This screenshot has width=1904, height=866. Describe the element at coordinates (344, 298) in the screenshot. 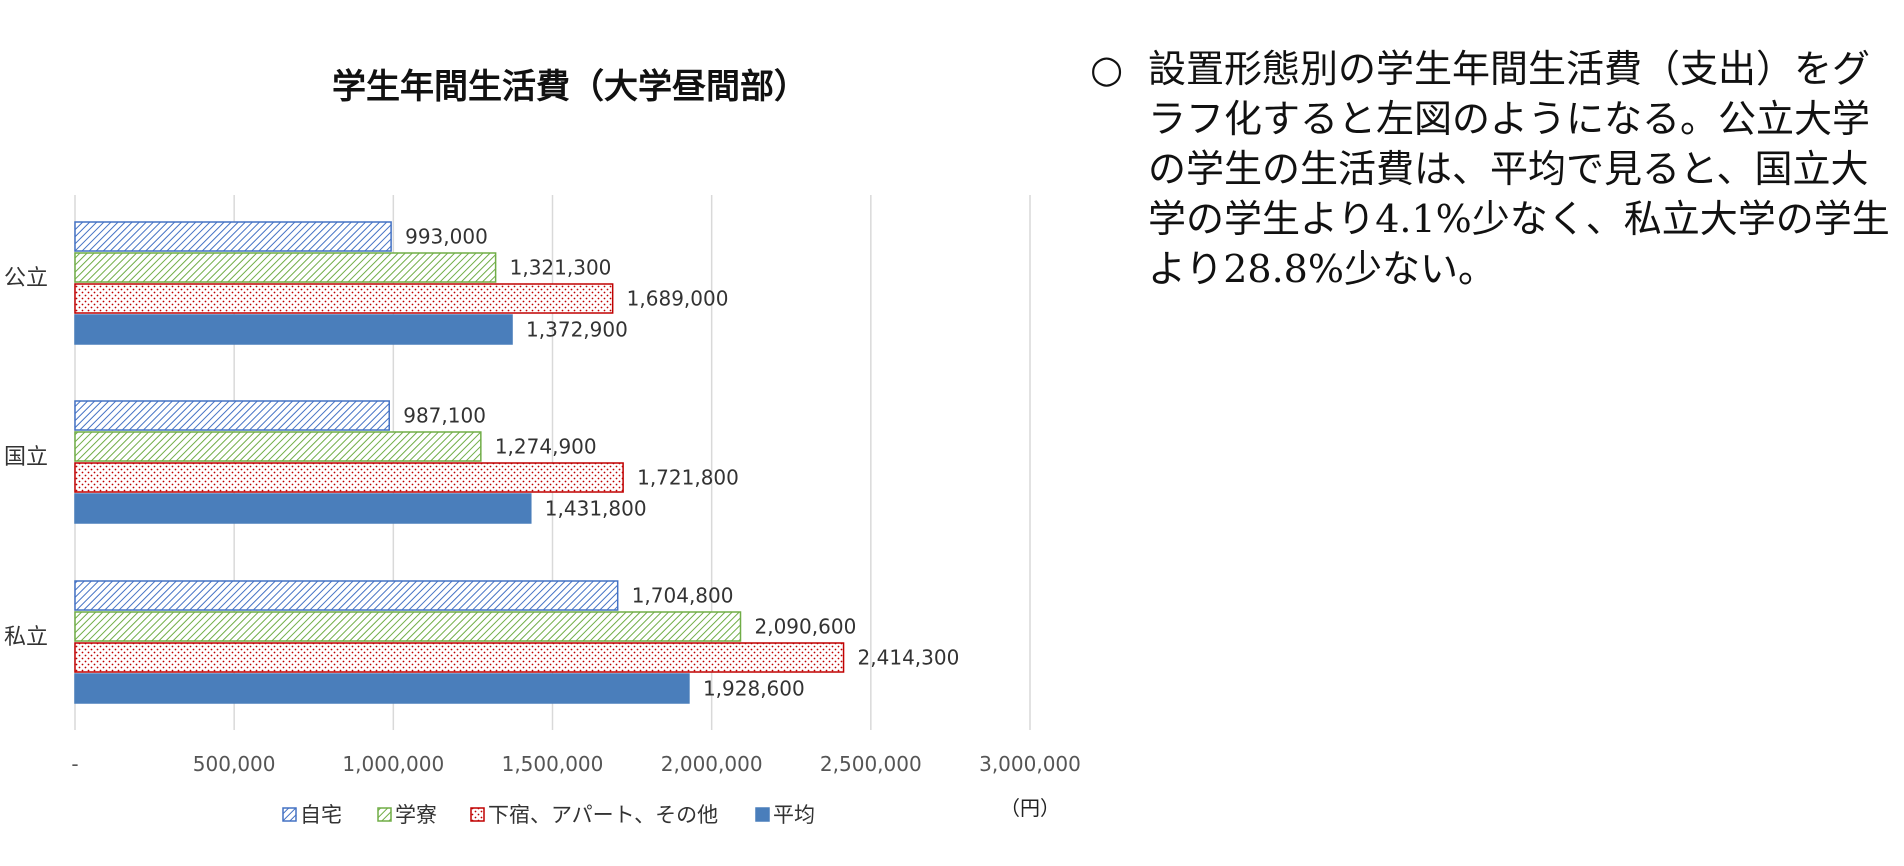

I see `bar-公立-下宿-アパート-その他` at that location.